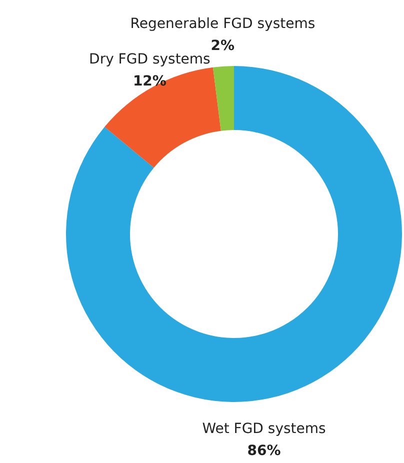 Image resolution: width=404 pixels, height=463 pixels. Describe the element at coordinates (264, 429) in the screenshot. I see `slice-label: Wet FGD systems` at that location.